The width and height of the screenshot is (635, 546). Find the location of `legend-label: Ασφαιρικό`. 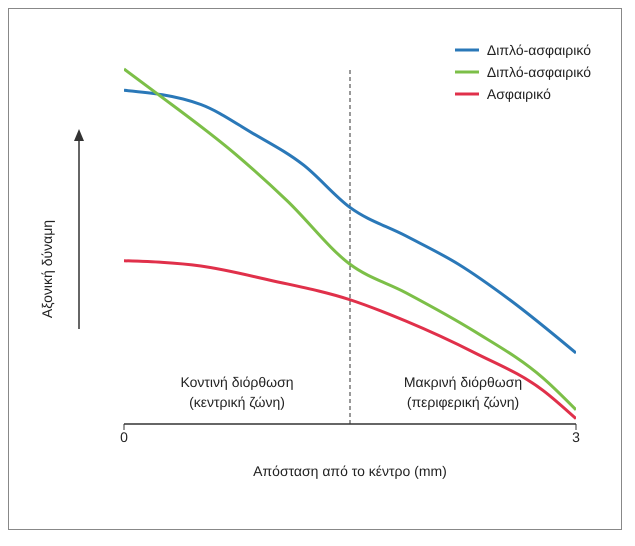

legend-label: Ασφαιρικό is located at coordinates (518, 94).